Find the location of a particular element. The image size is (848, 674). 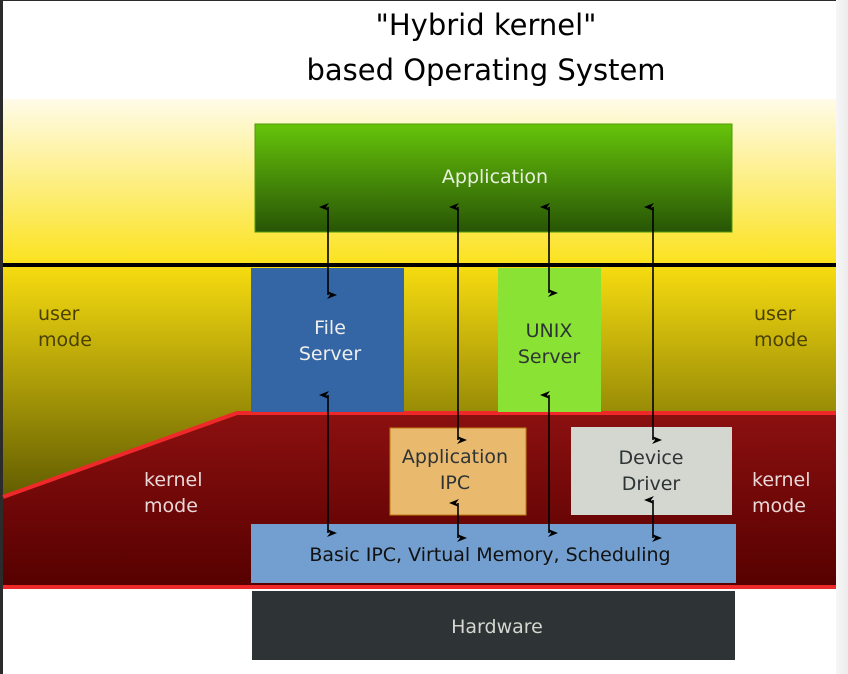

application-ipc-label-1: Application is located at coordinates (455, 457).